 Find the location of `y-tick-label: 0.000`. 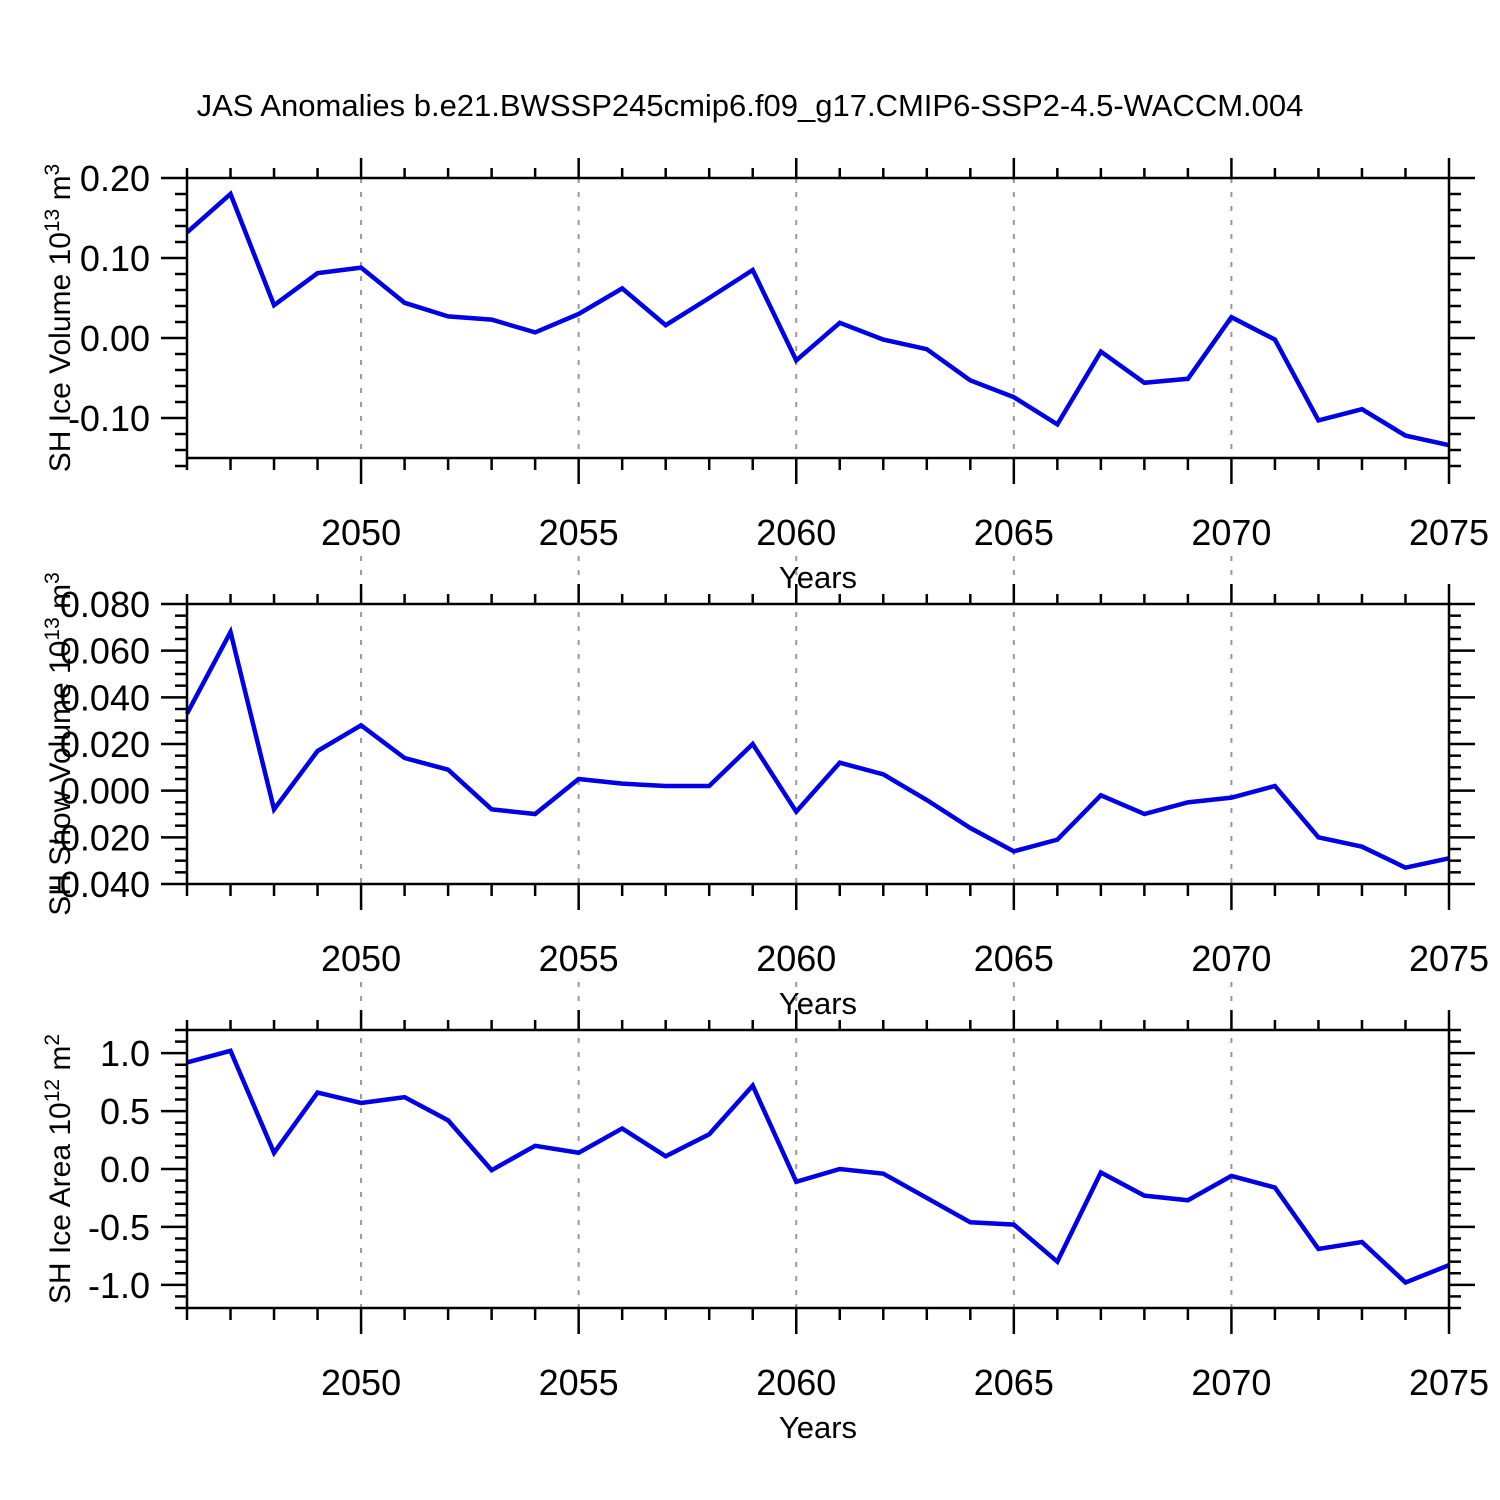

y-tick-label: 0.000 is located at coordinates (105, 791).